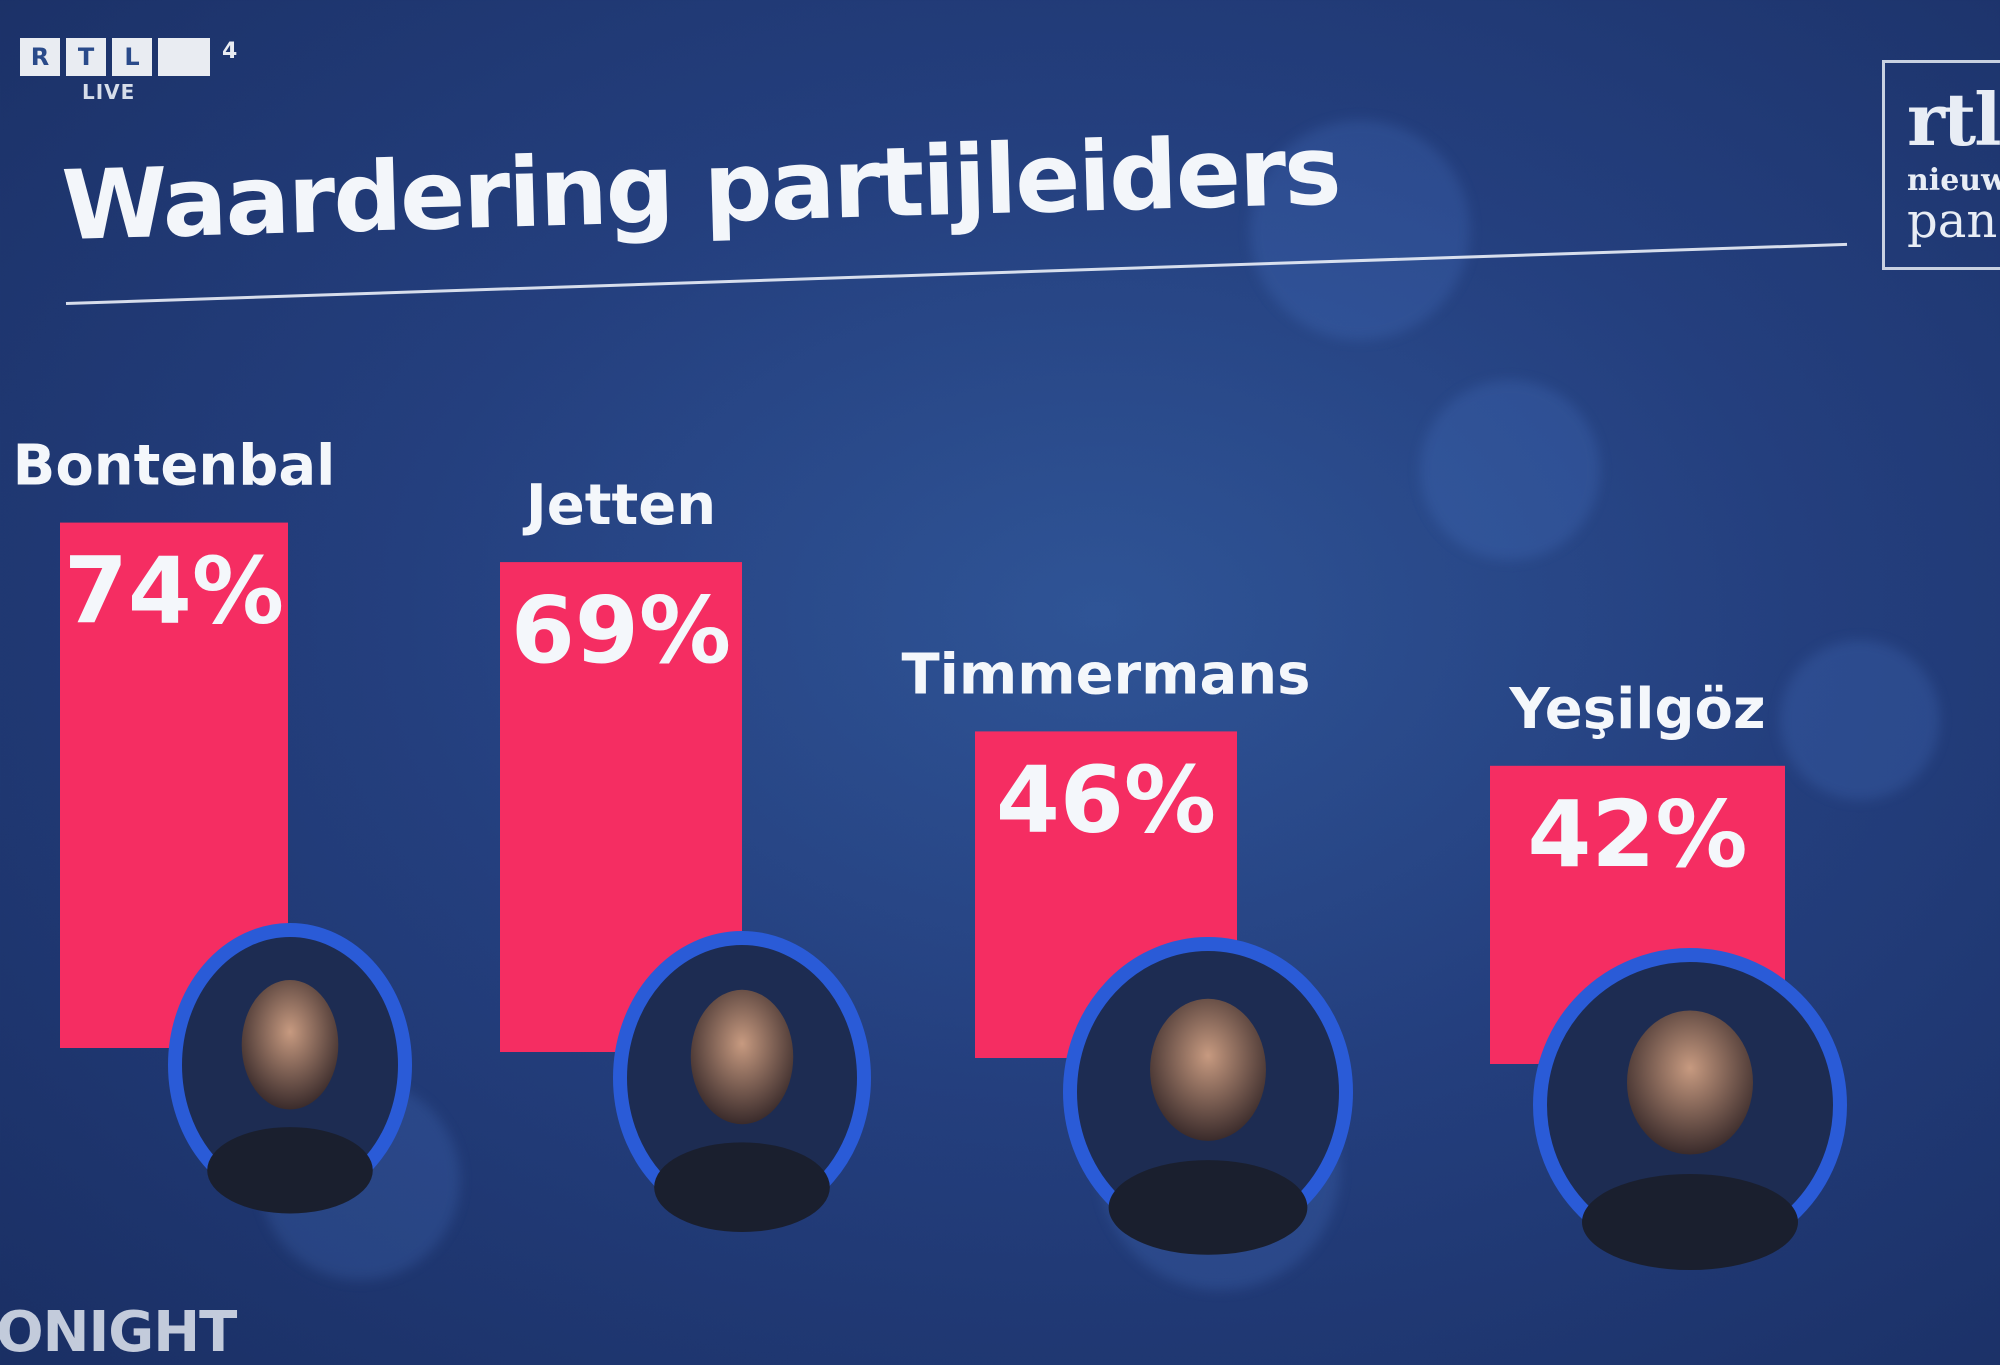 The width and height of the screenshot is (2000, 1365). I want to click on category-label: Yeşilgöz, so click(1636, 709).